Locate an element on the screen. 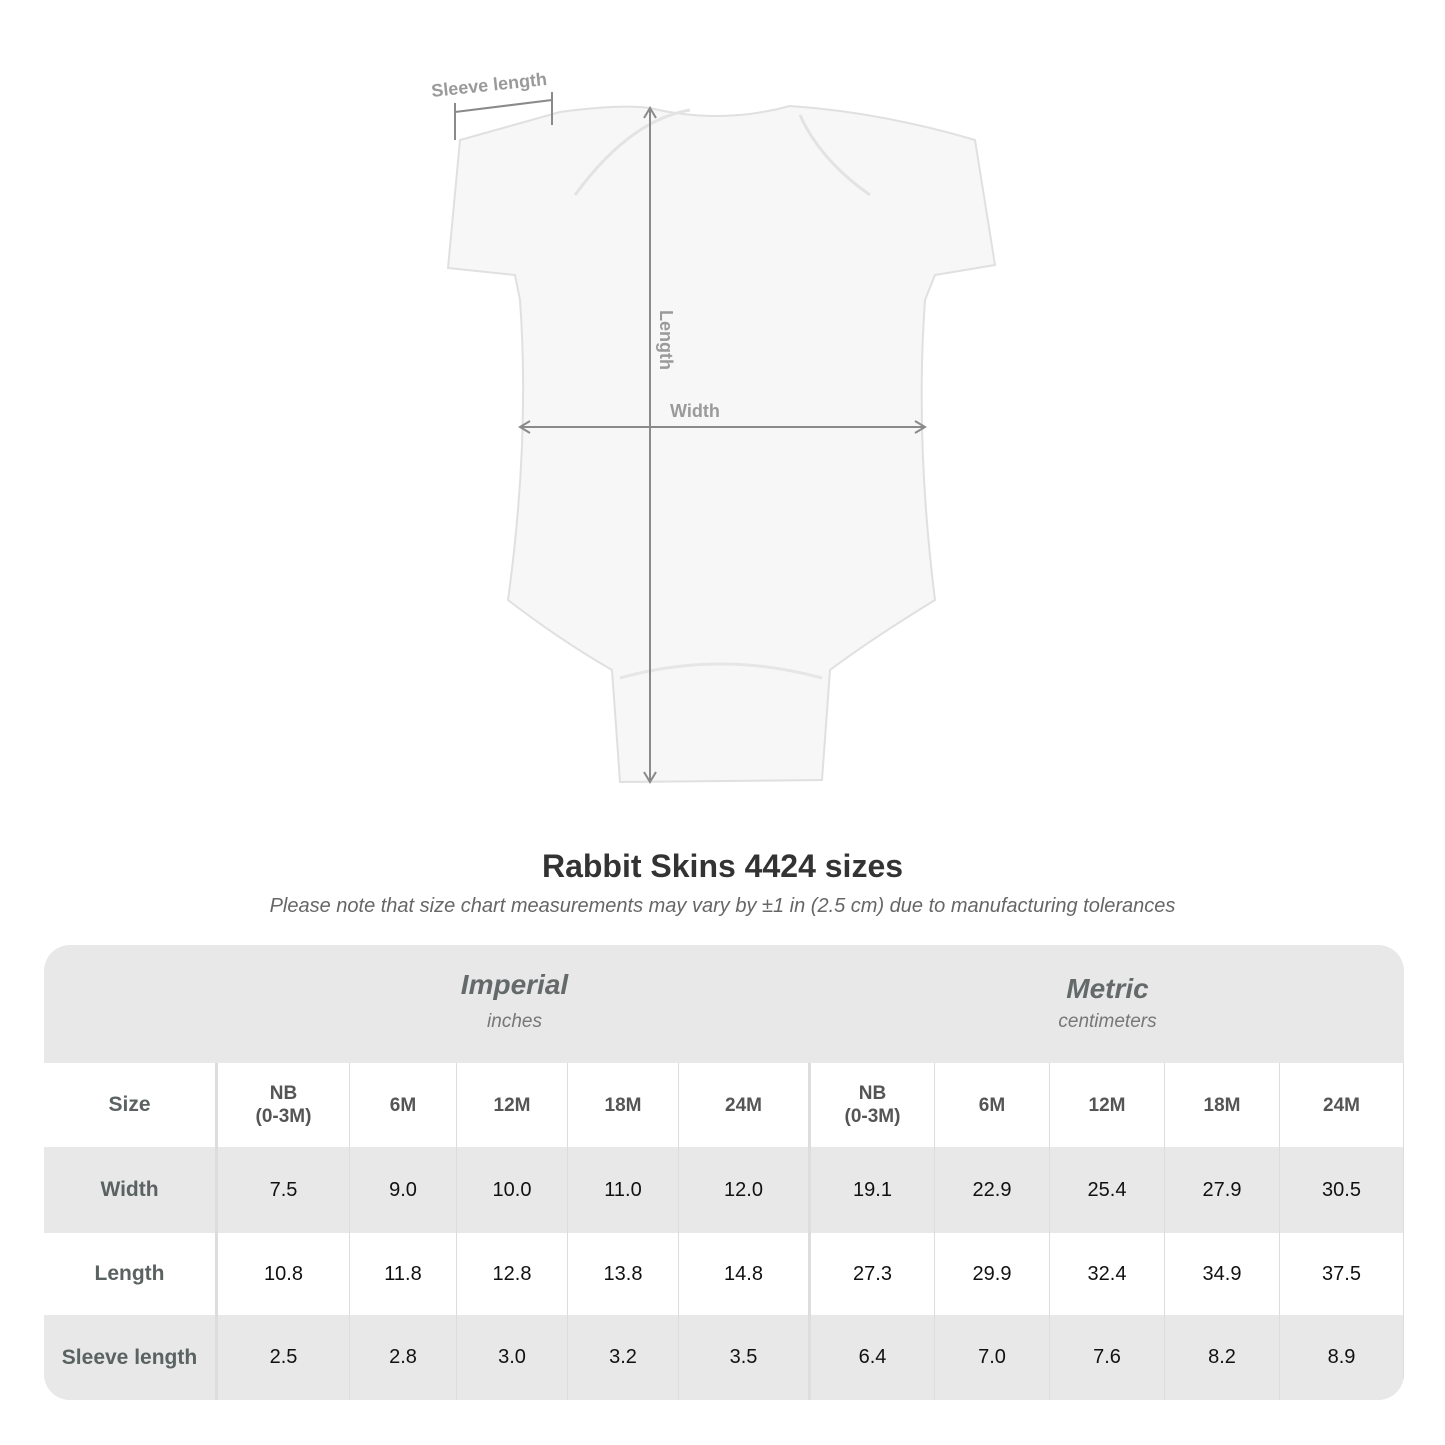 This screenshot has height=1445, width=1445. imperial-header: Imperial inches is located at coordinates (514, 1004).